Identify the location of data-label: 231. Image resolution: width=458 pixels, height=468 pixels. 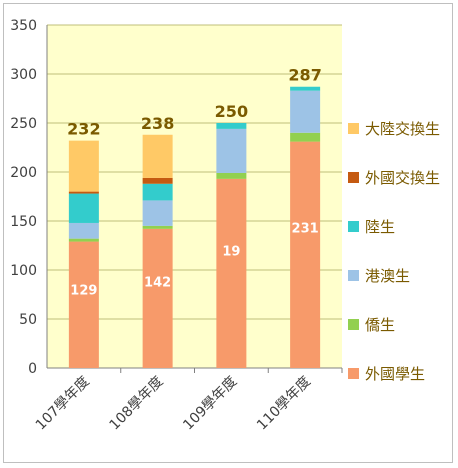
(305, 229).